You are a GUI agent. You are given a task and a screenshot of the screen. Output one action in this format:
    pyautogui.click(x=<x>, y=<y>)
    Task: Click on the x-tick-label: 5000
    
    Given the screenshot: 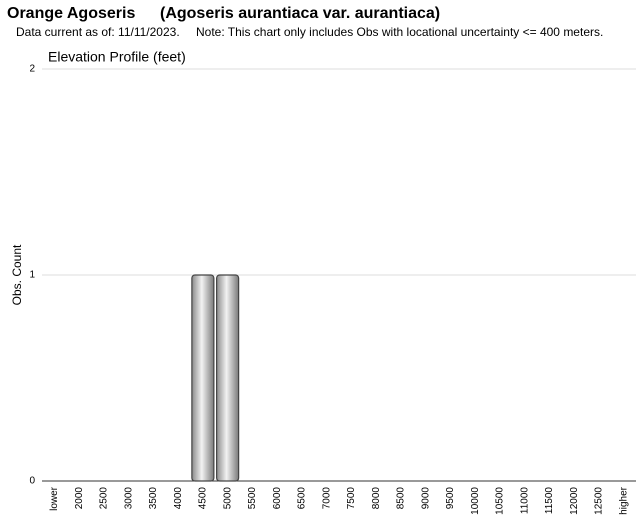 What is the action you would take?
    pyautogui.click(x=227, y=498)
    